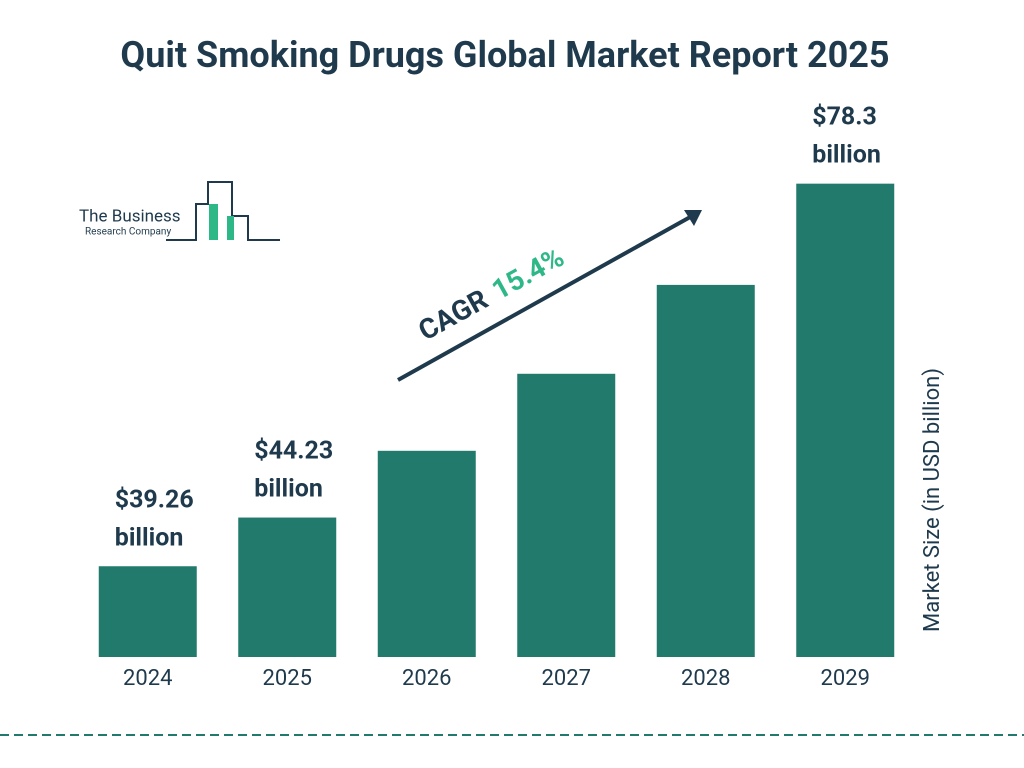 This screenshot has width=1024, height=768. I want to click on cagr-arrow, so click(545, 298).